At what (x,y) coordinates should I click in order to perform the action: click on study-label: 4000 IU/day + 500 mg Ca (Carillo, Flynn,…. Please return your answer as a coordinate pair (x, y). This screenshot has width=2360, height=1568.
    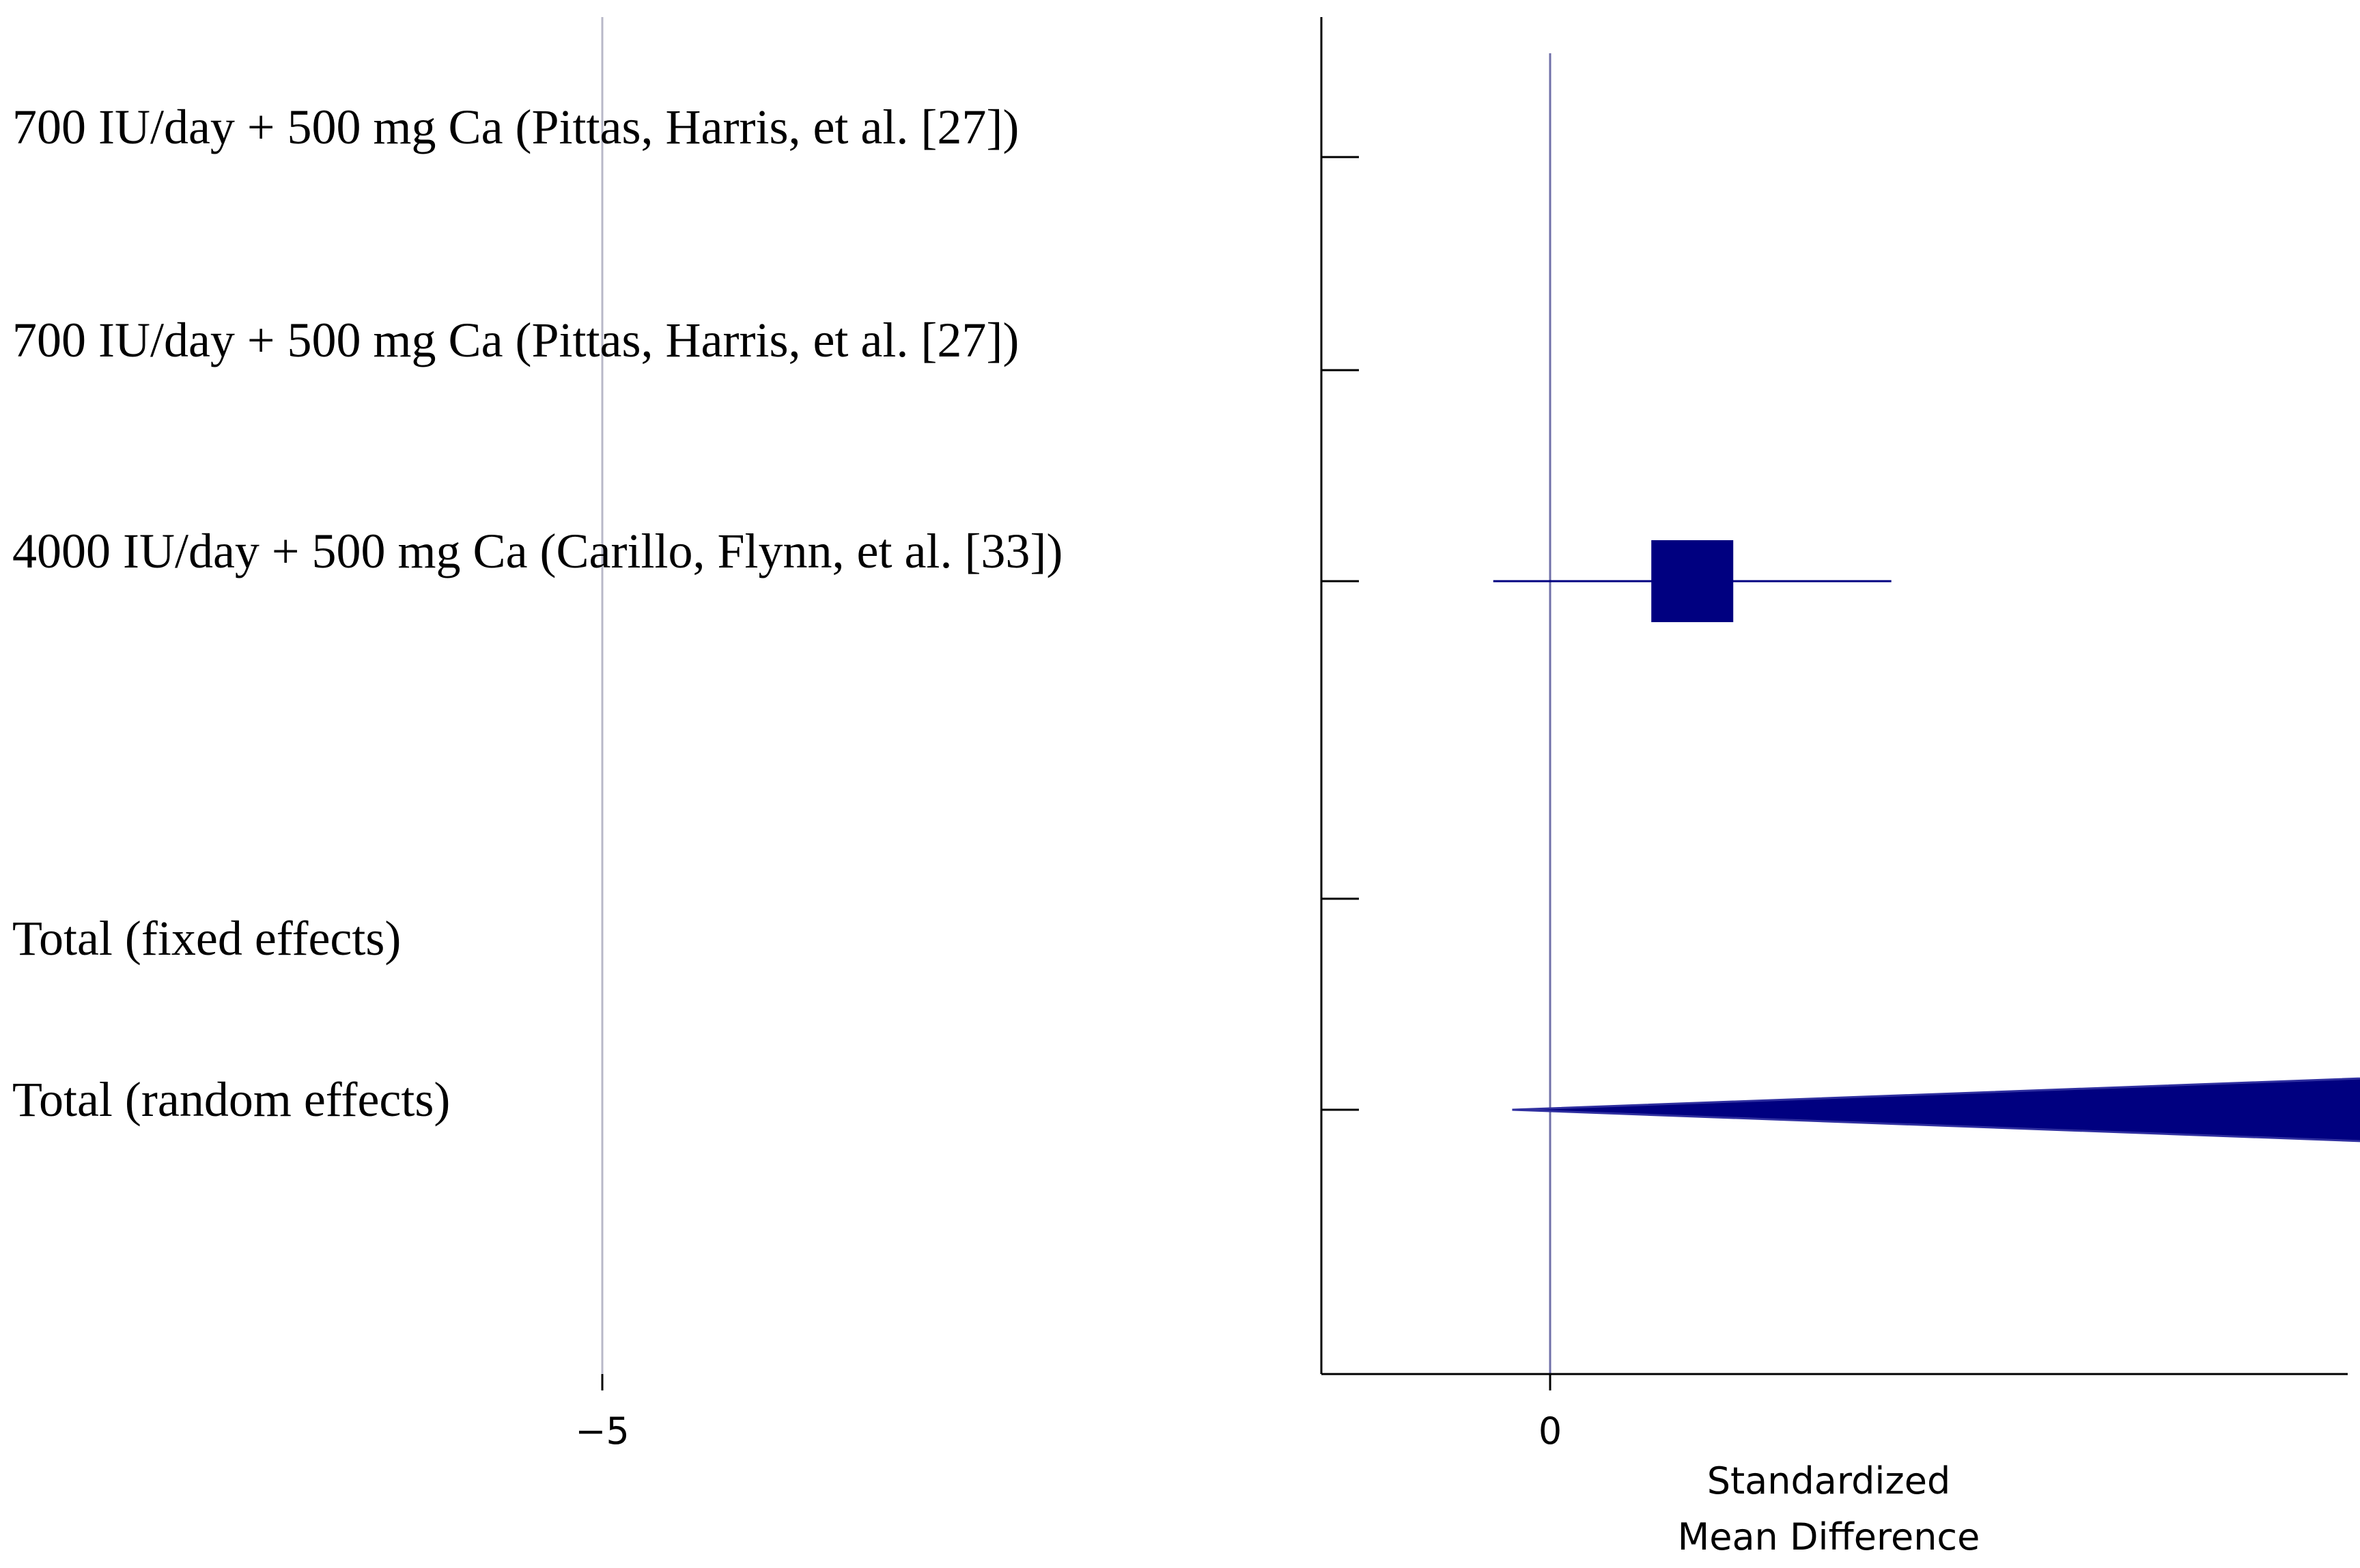
    Looking at the image, I should click on (537, 551).